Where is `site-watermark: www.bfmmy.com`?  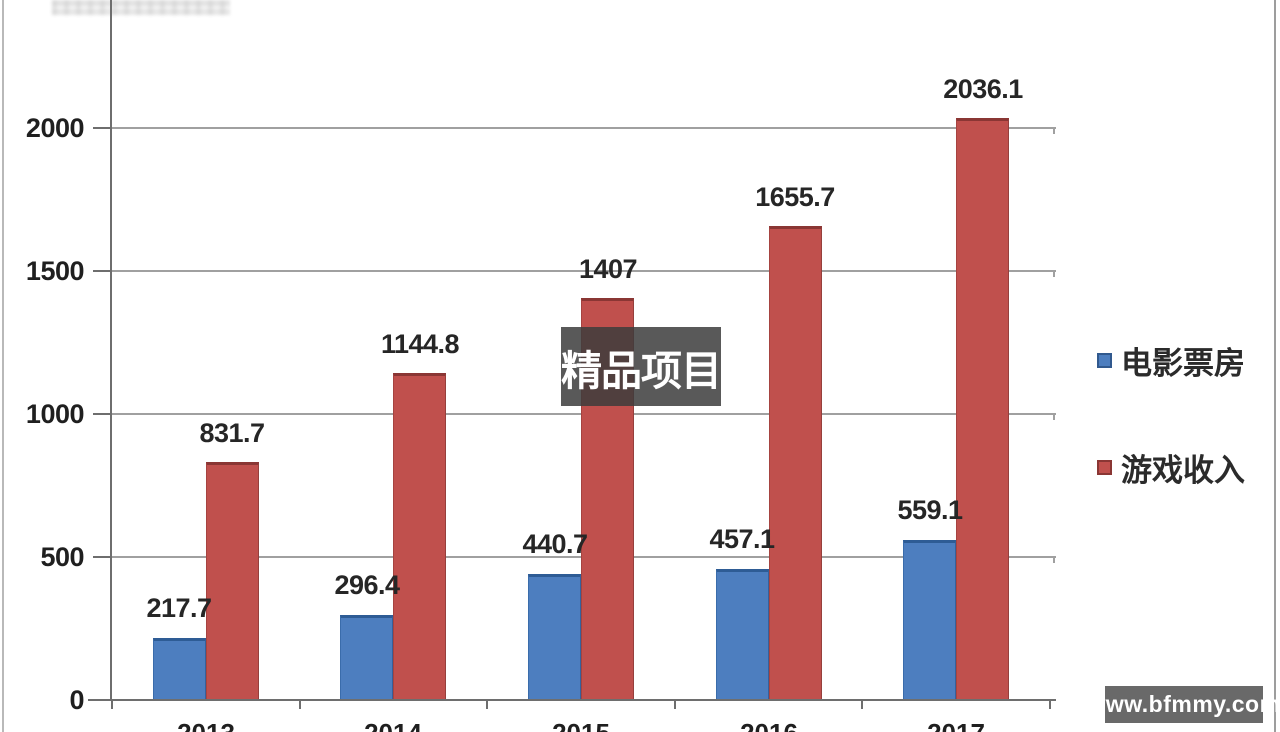
site-watermark: www.bfmmy.com is located at coordinates (1183, 704).